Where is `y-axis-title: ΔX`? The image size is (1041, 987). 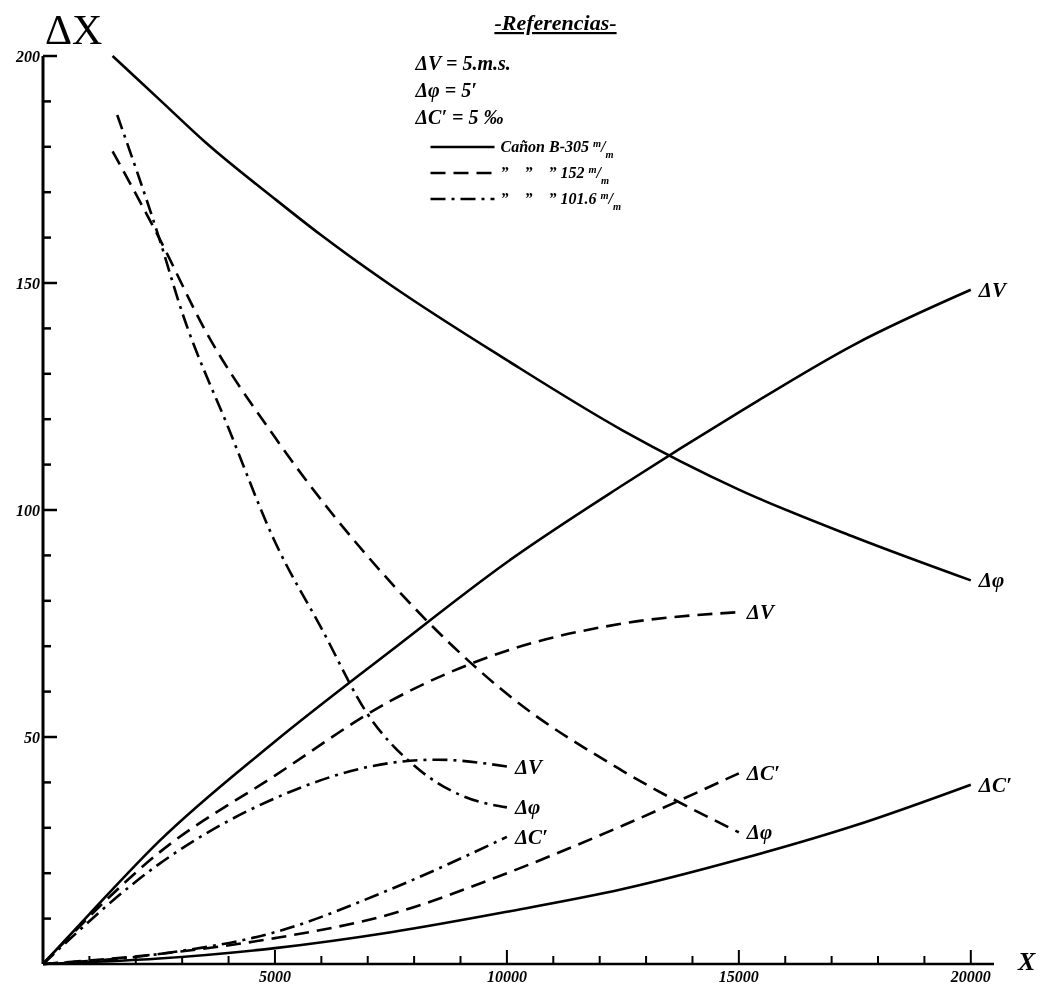 y-axis-title: ΔX is located at coordinates (74, 30).